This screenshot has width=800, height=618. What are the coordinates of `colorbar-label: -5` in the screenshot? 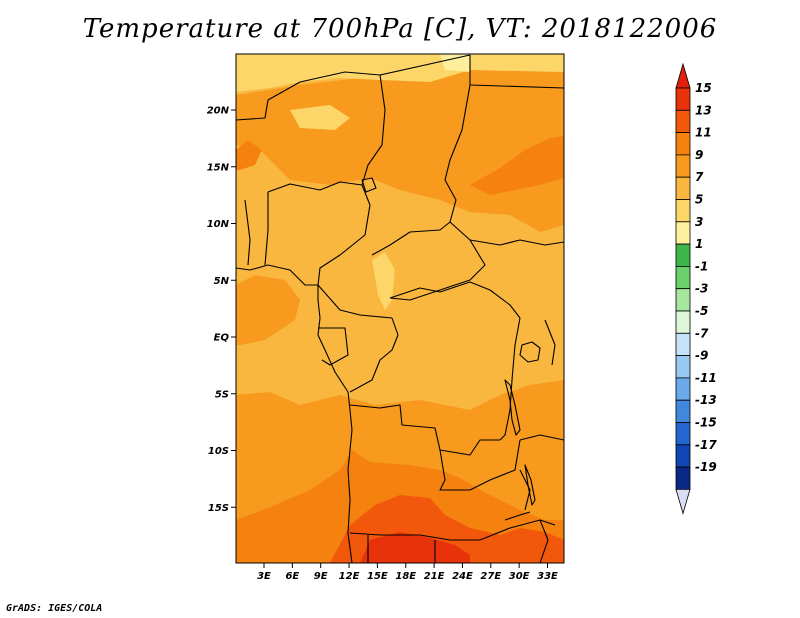 It's located at (701, 311).